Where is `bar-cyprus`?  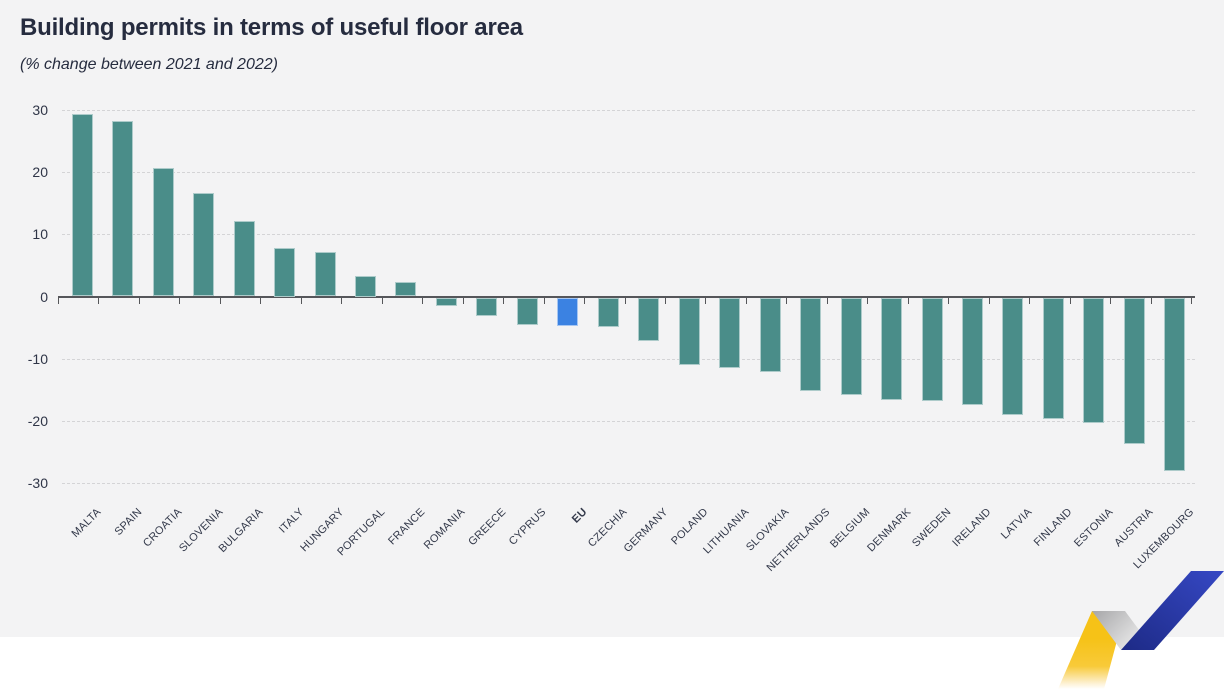 bar-cyprus is located at coordinates (527, 311).